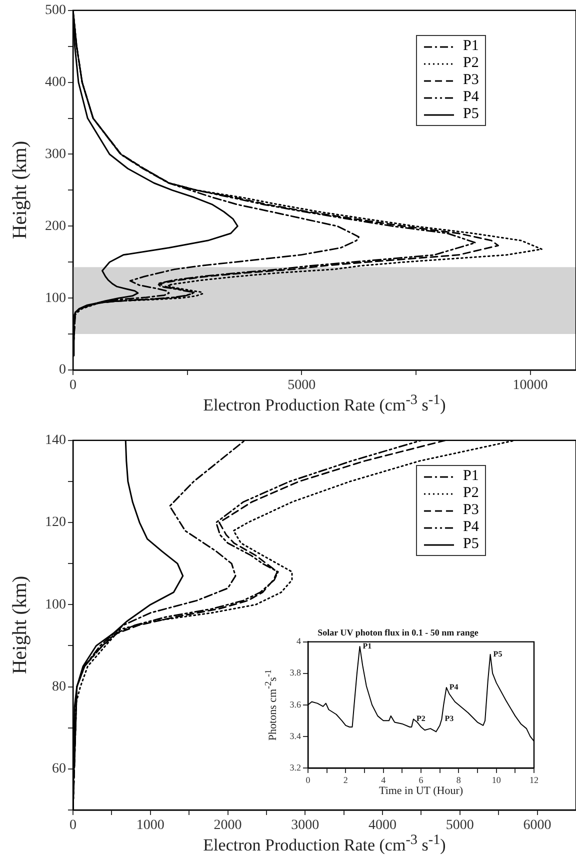 This screenshot has width=576, height=861. What do you see at coordinates (150, 826) in the screenshot?
I see `x-tick-label: 1000` at bounding box center [150, 826].